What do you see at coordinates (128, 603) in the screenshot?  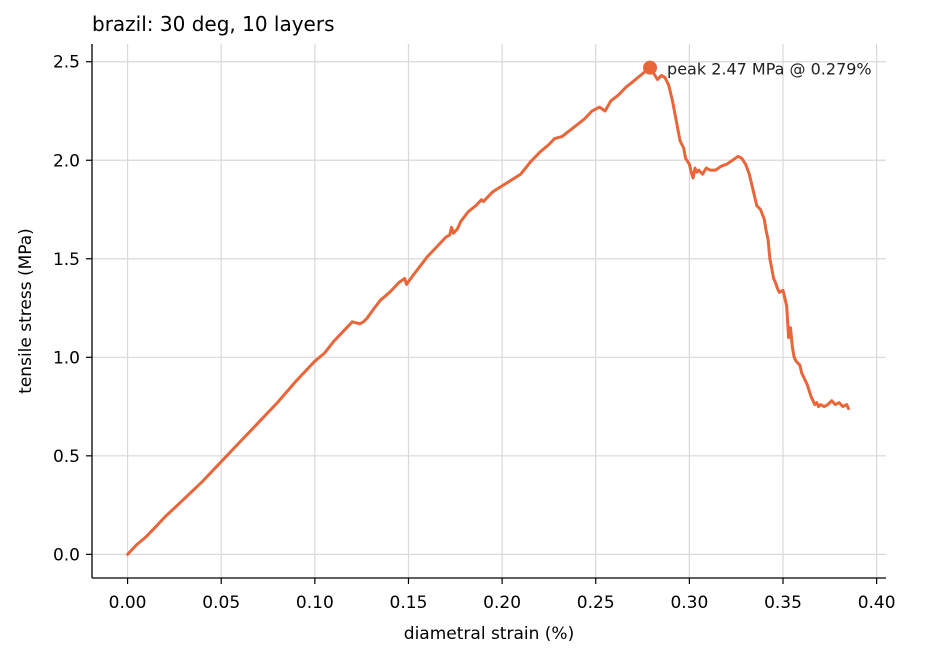 I see `x-tick-label: 0.00` at bounding box center [128, 603].